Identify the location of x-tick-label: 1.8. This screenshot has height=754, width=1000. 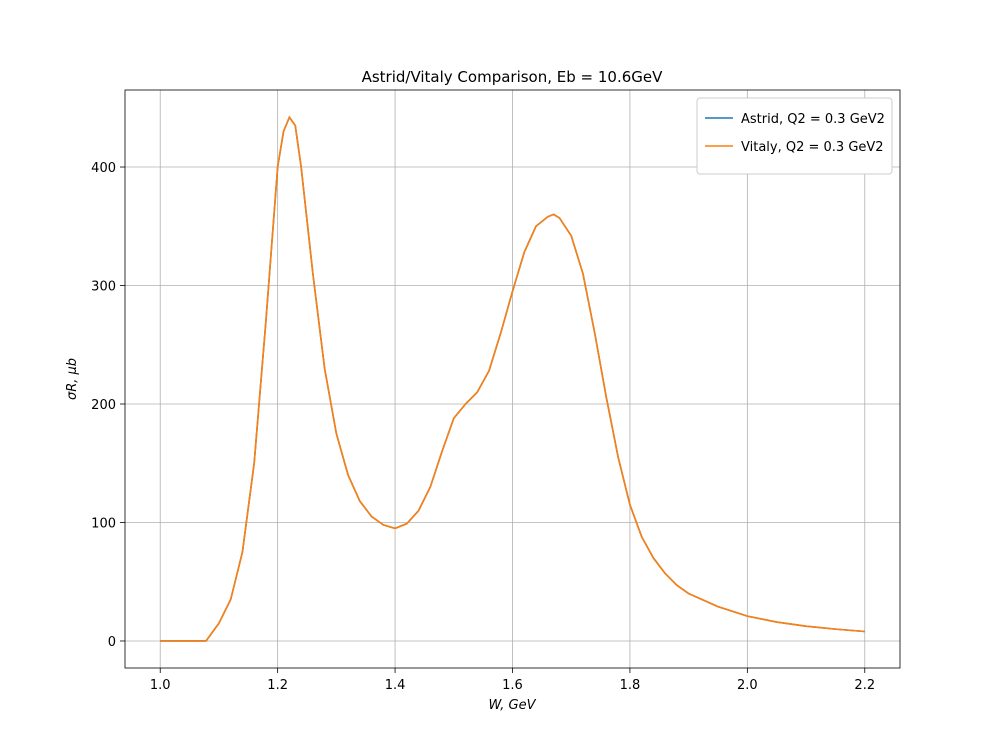
(630, 685).